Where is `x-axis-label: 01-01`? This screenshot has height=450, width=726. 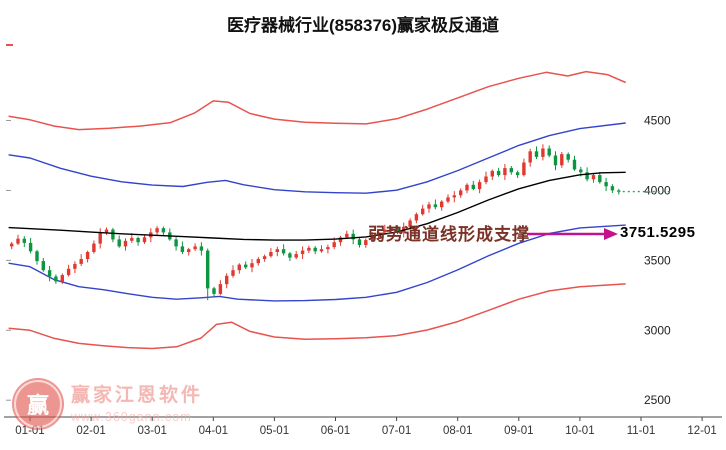 x-axis-label: 01-01 is located at coordinates (29, 431).